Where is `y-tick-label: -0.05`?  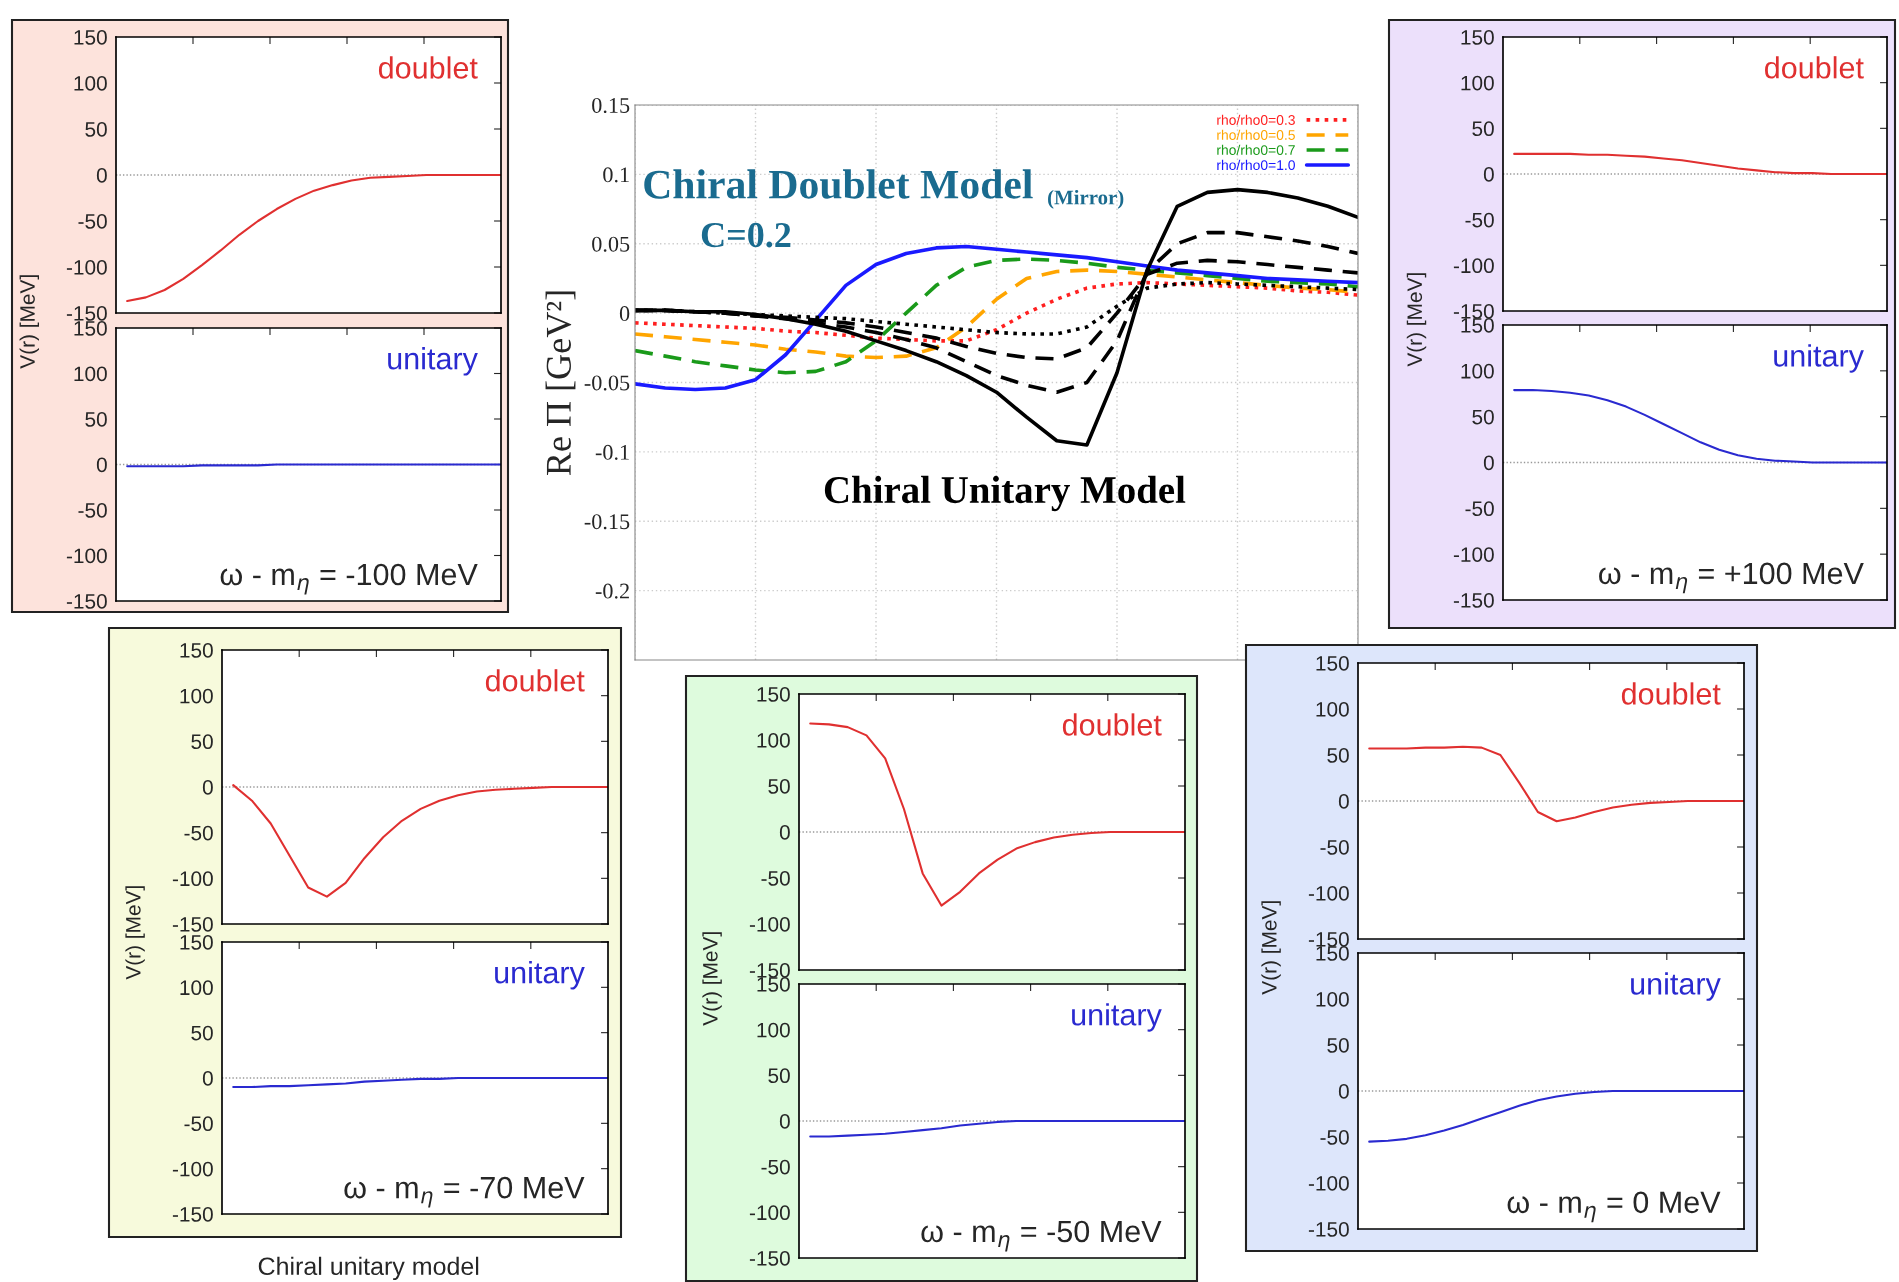 y-tick-label: -0.05 is located at coordinates (607, 383).